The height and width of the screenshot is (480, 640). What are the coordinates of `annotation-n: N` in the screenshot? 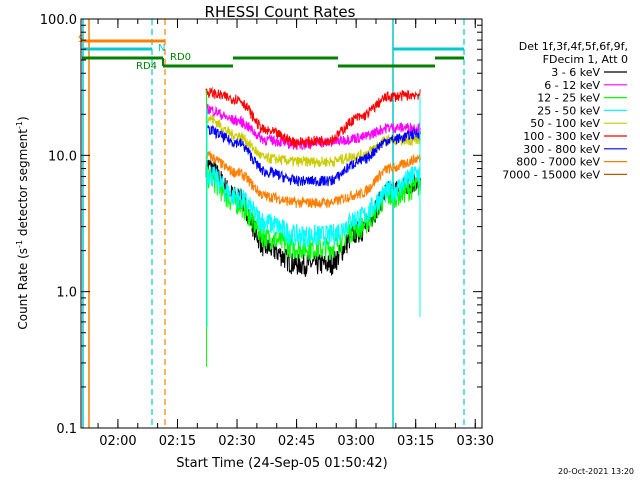 It's located at (161, 48).